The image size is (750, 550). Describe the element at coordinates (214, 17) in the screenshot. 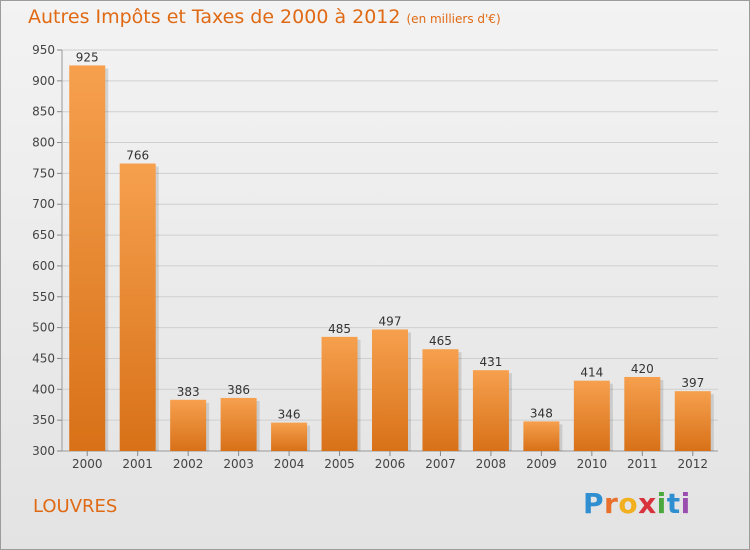

I see `title-text: Autres Impôts et Taxes de 2000 à 2012` at that location.